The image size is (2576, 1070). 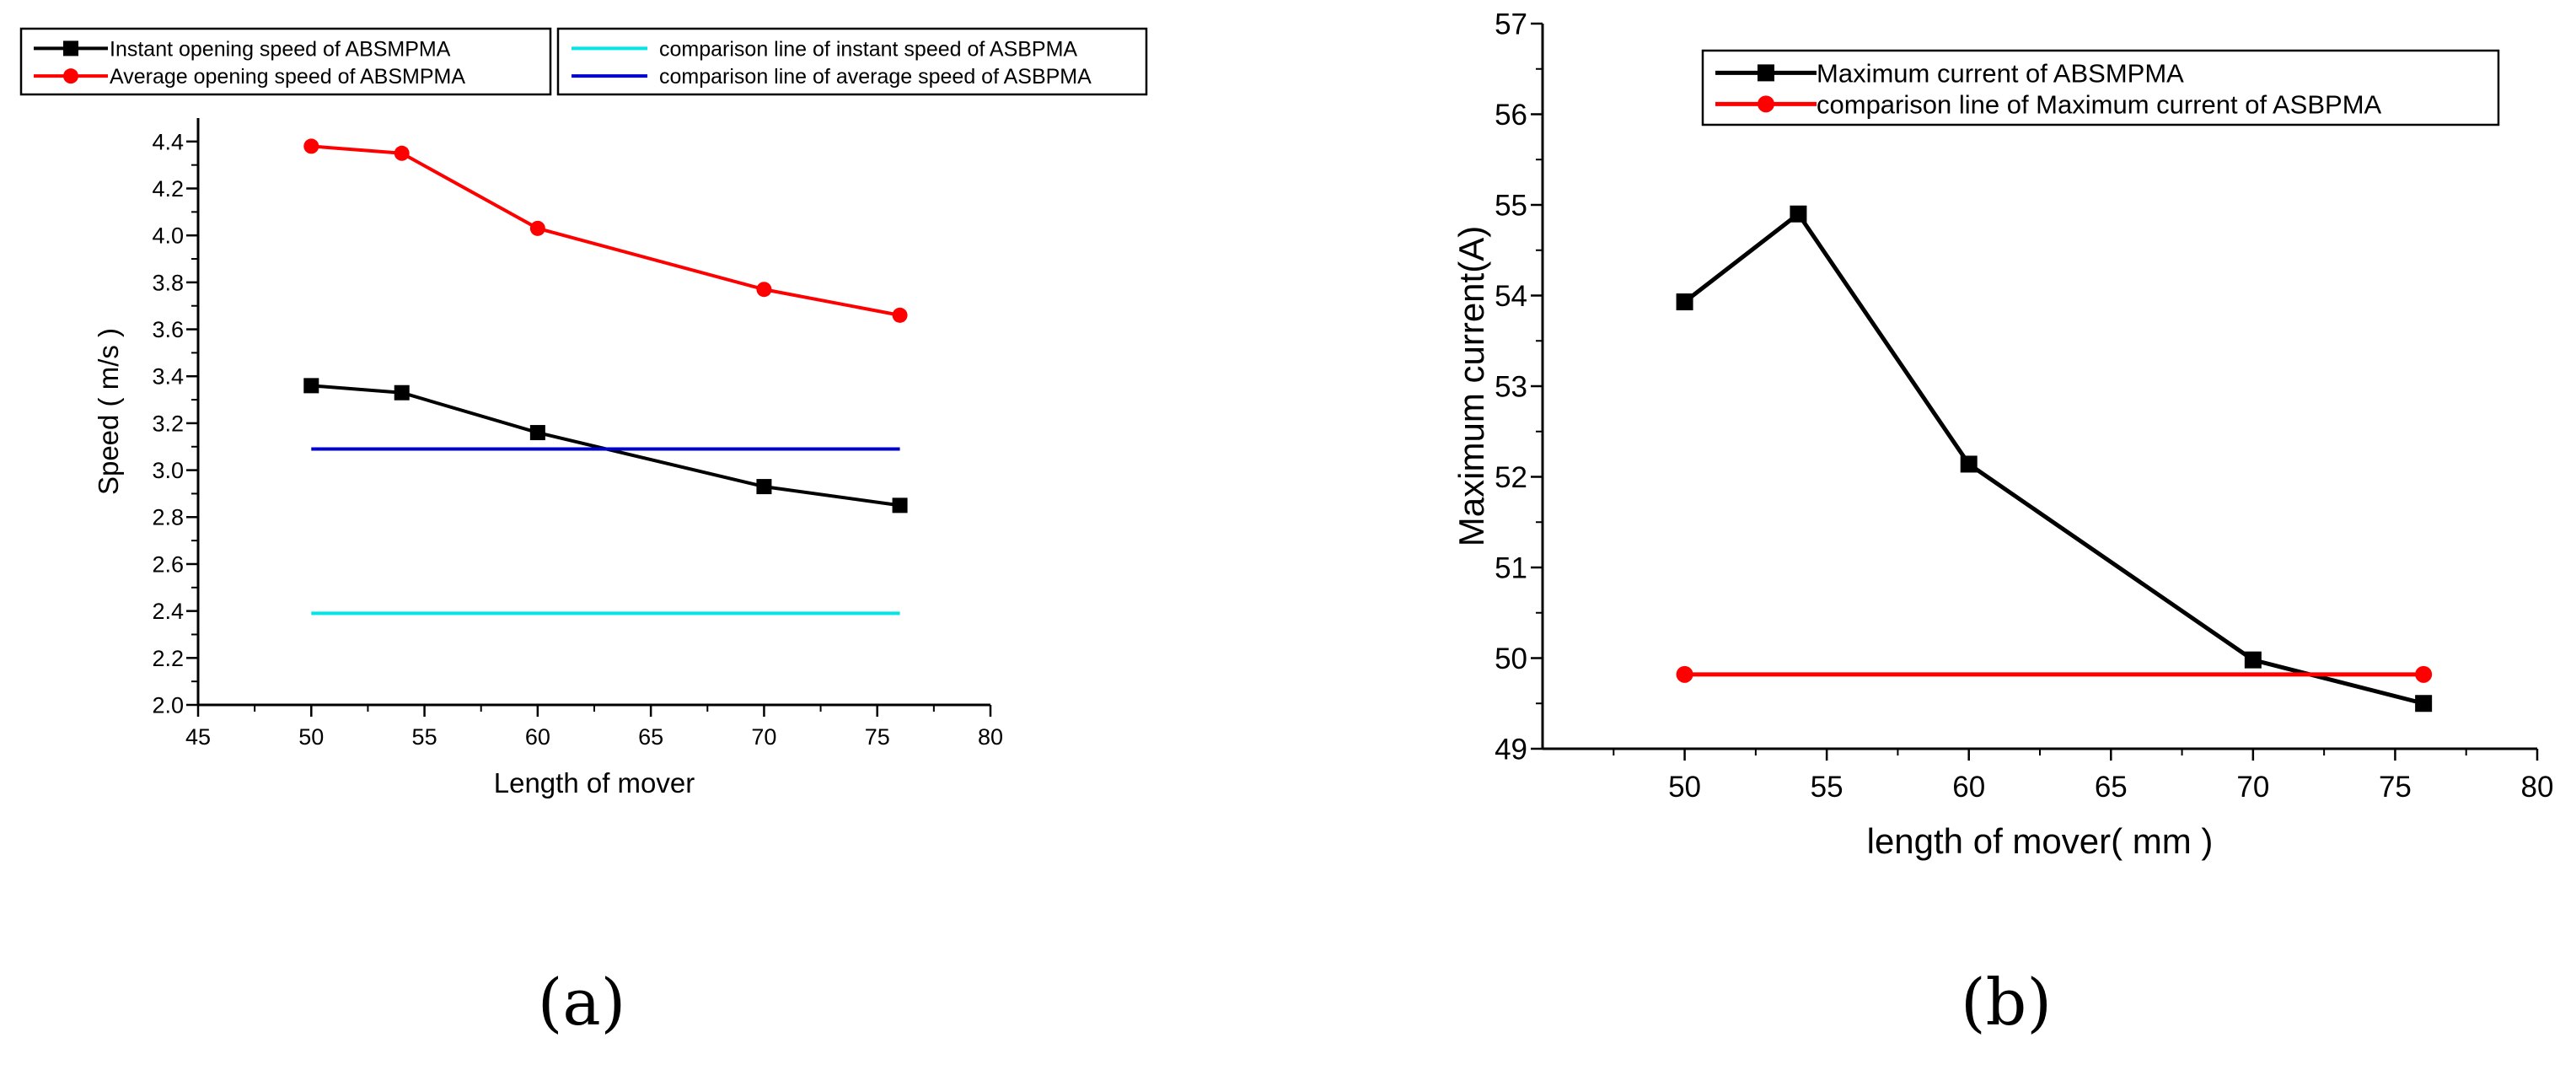 What do you see at coordinates (2006, 1002) in the screenshot?
I see `panel-label: (b)` at bounding box center [2006, 1002].